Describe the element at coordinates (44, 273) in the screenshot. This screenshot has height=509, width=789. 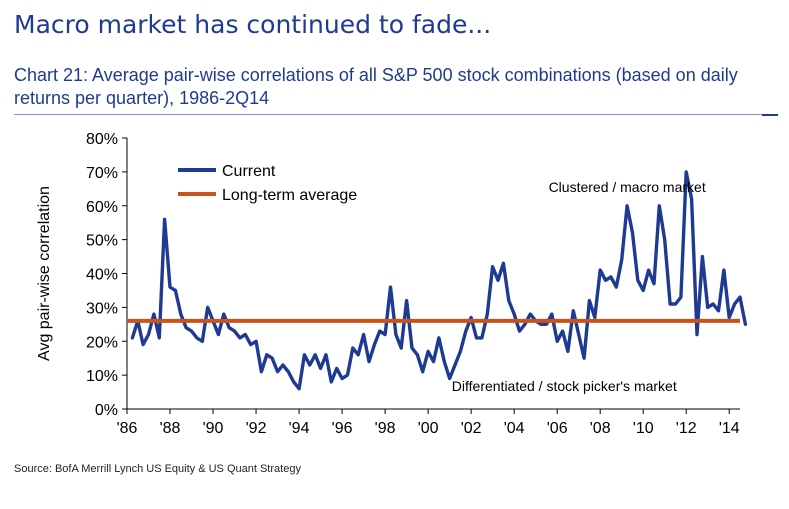
I see `y-axis-title: Avg pair-wise correlation` at that location.